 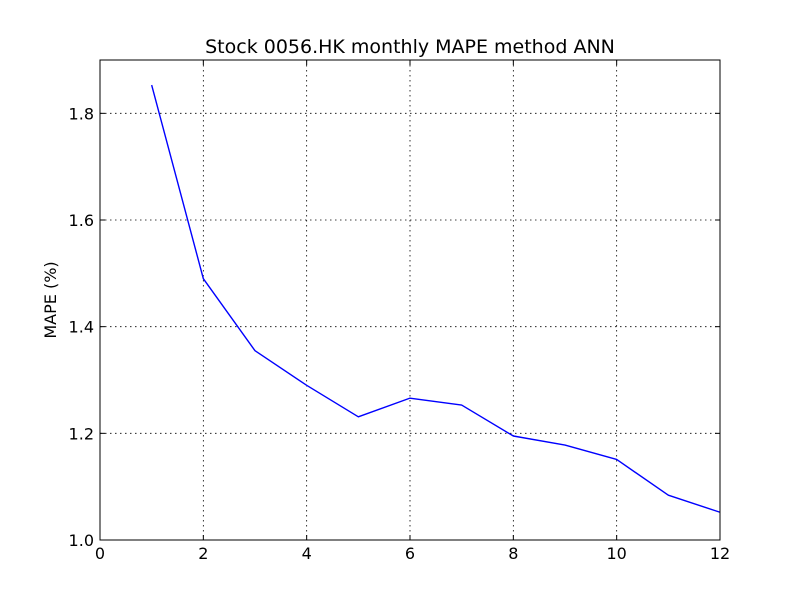 I want to click on x-tick-label: 0, so click(x=100, y=553).